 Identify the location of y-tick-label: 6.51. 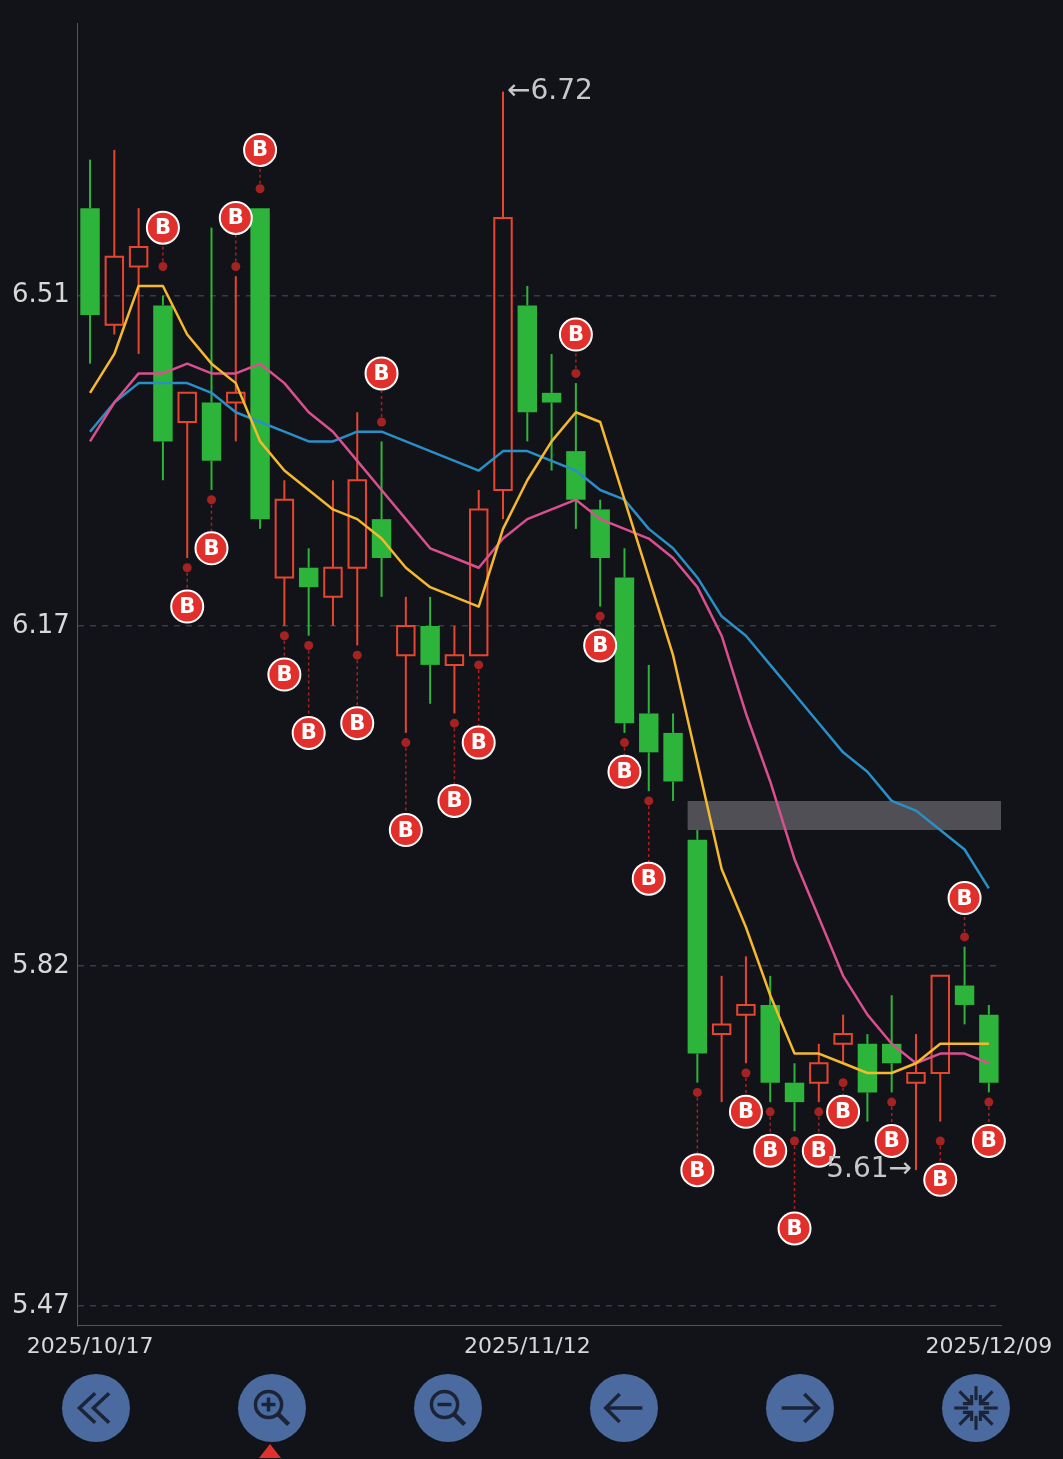
(41, 293).